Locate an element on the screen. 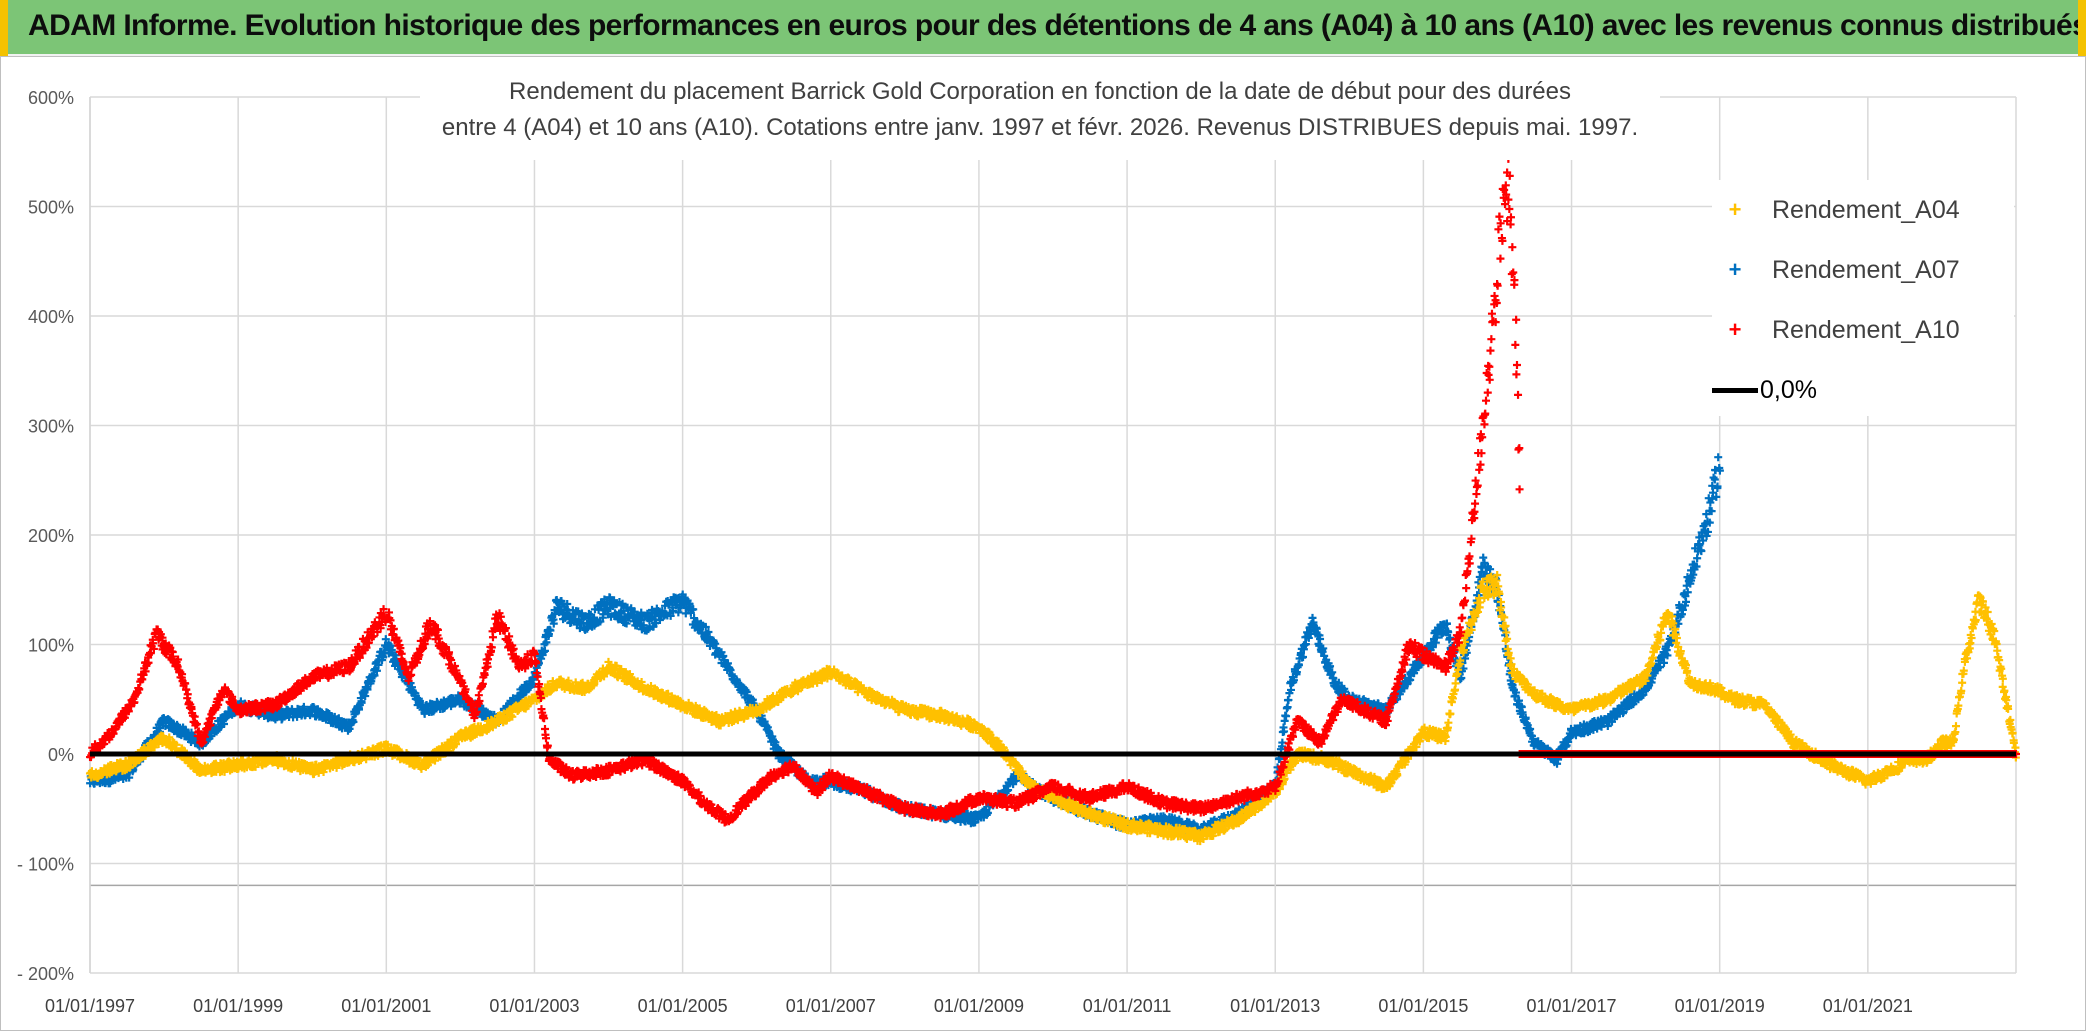 The width and height of the screenshot is (2086, 1031). header-accent-right is located at coordinates (2082, 28).